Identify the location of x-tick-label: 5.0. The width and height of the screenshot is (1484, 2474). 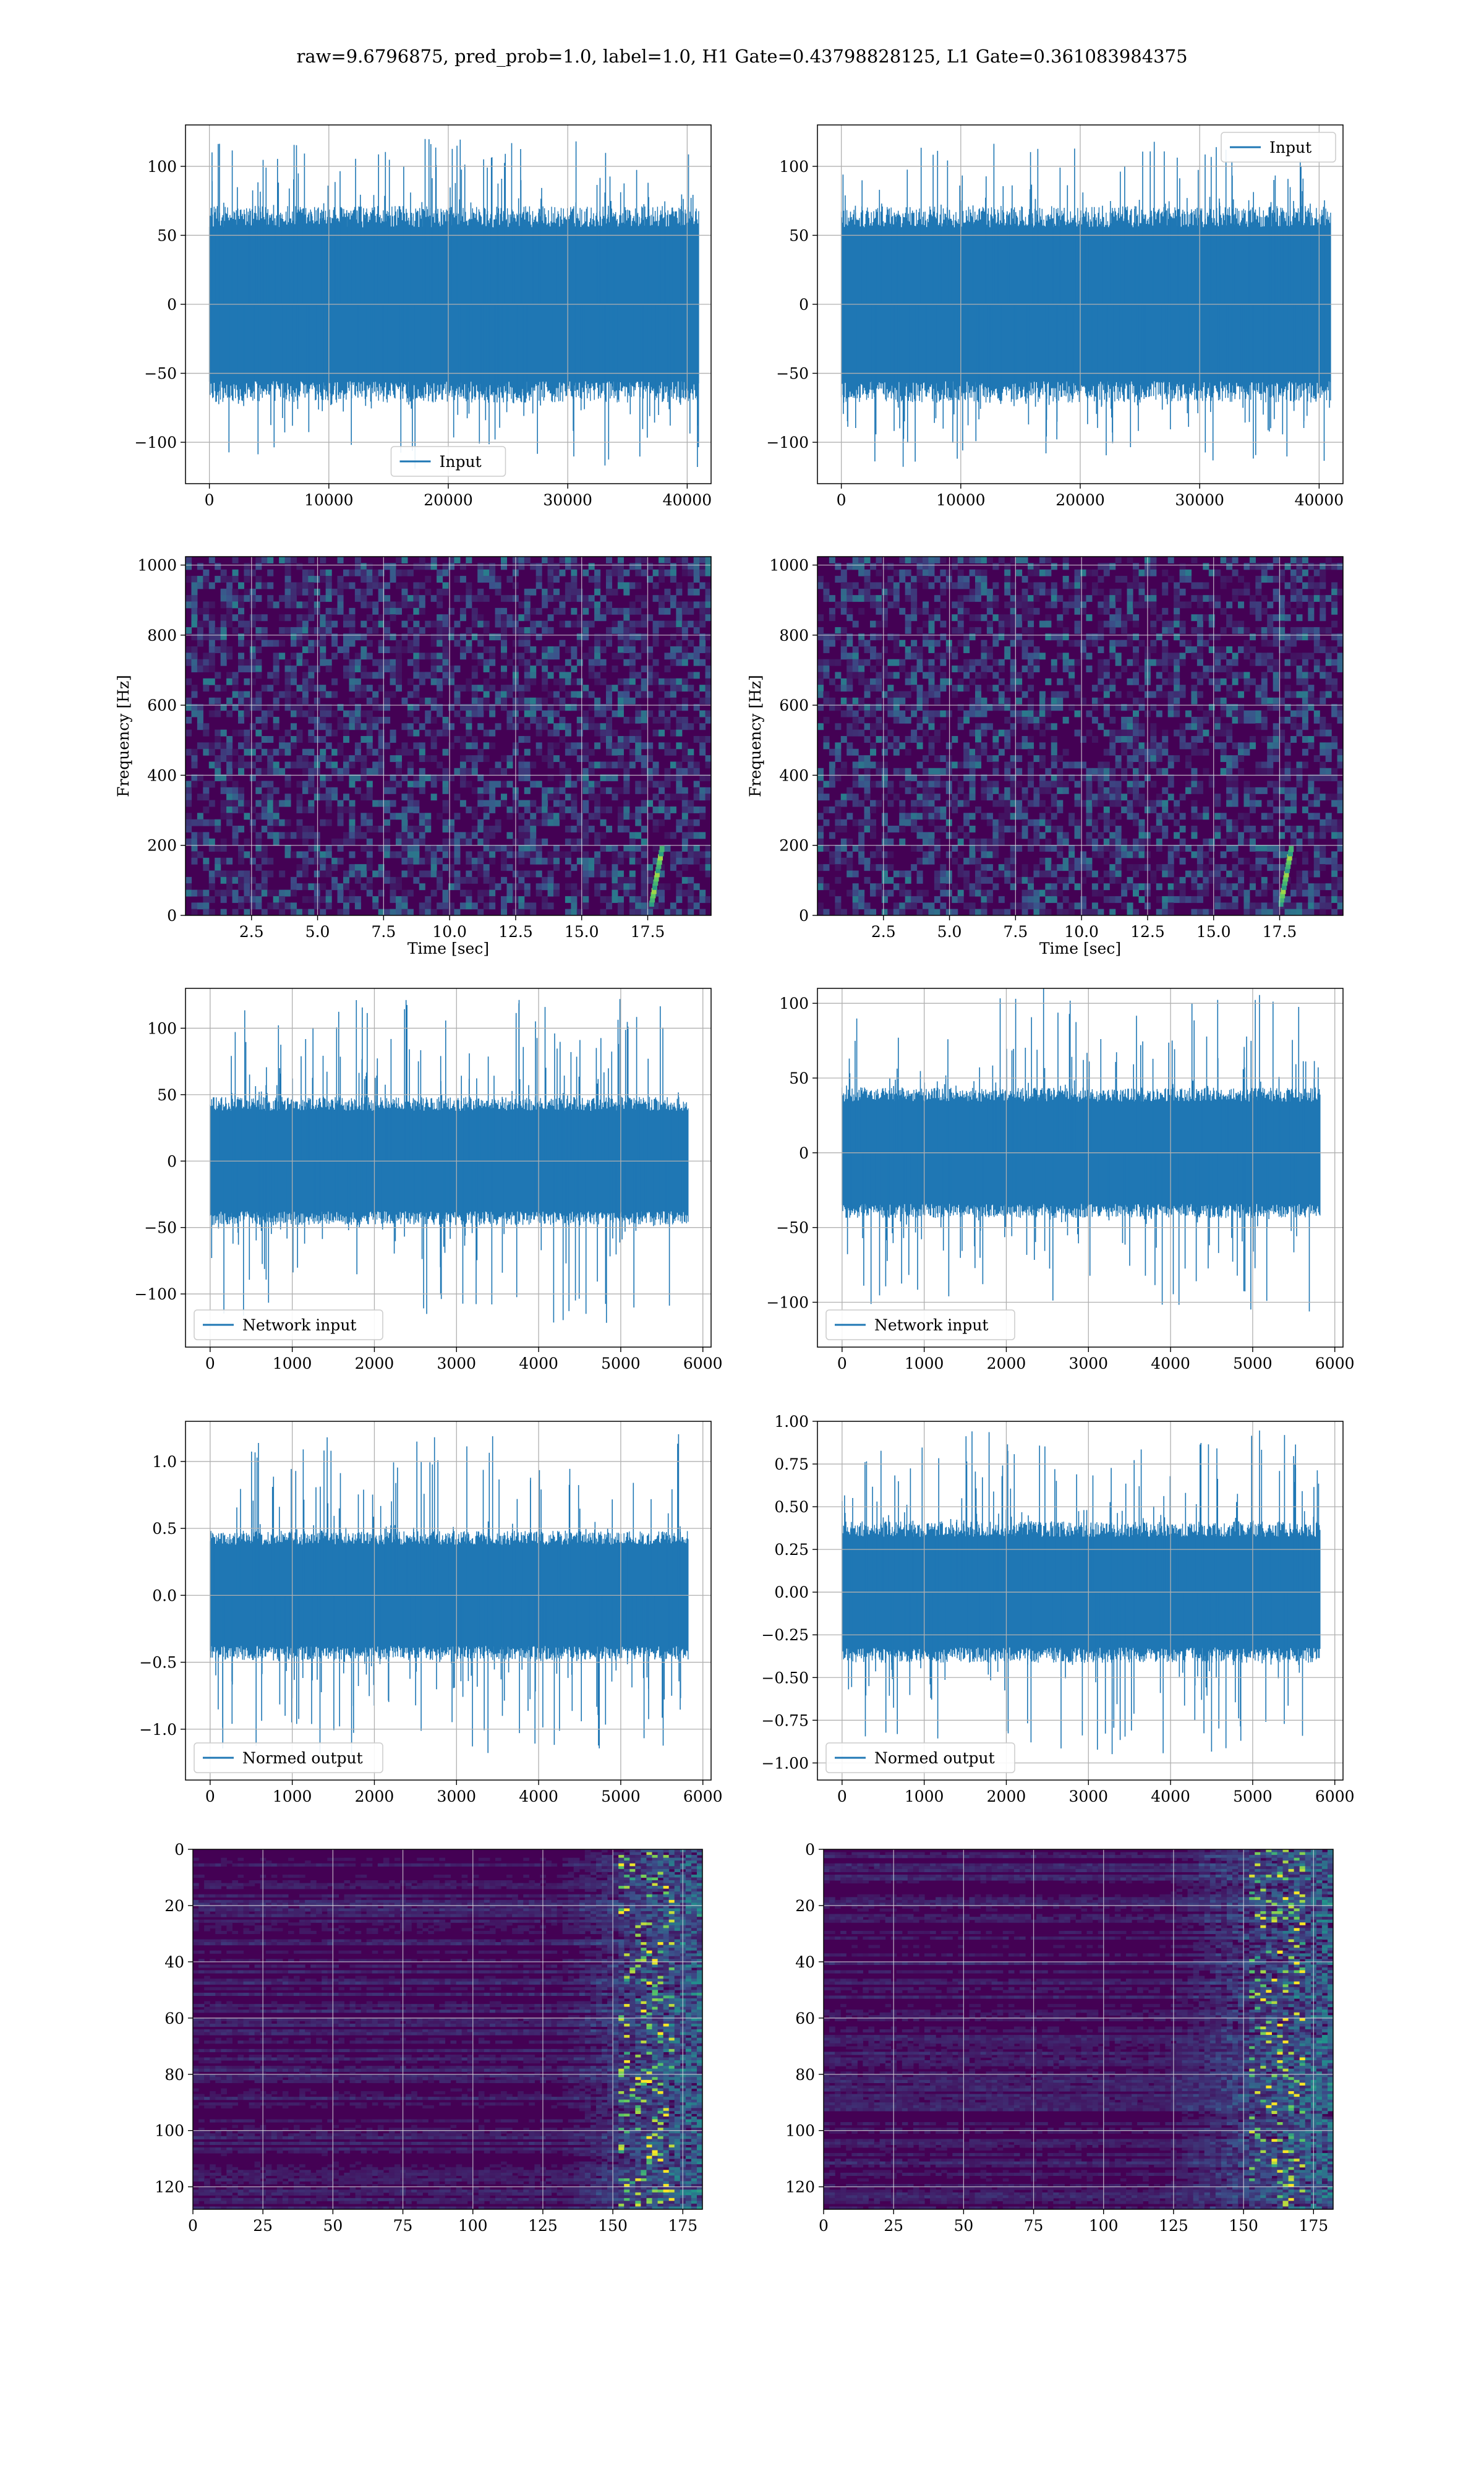
(317, 932).